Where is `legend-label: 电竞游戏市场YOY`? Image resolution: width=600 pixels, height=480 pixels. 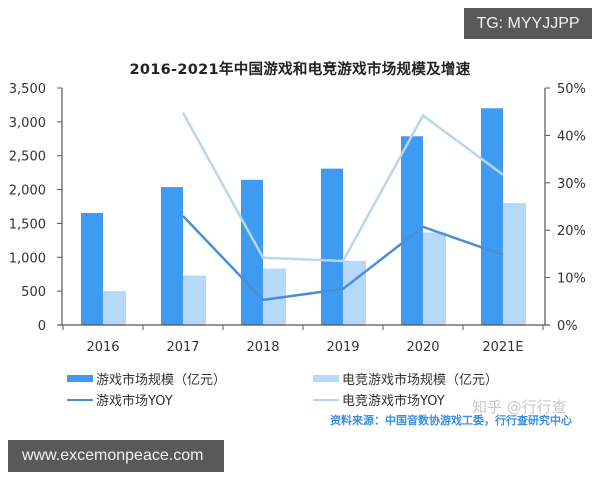 legend-label: 电竞游戏市场YOY is located at coordinates (393, 401).